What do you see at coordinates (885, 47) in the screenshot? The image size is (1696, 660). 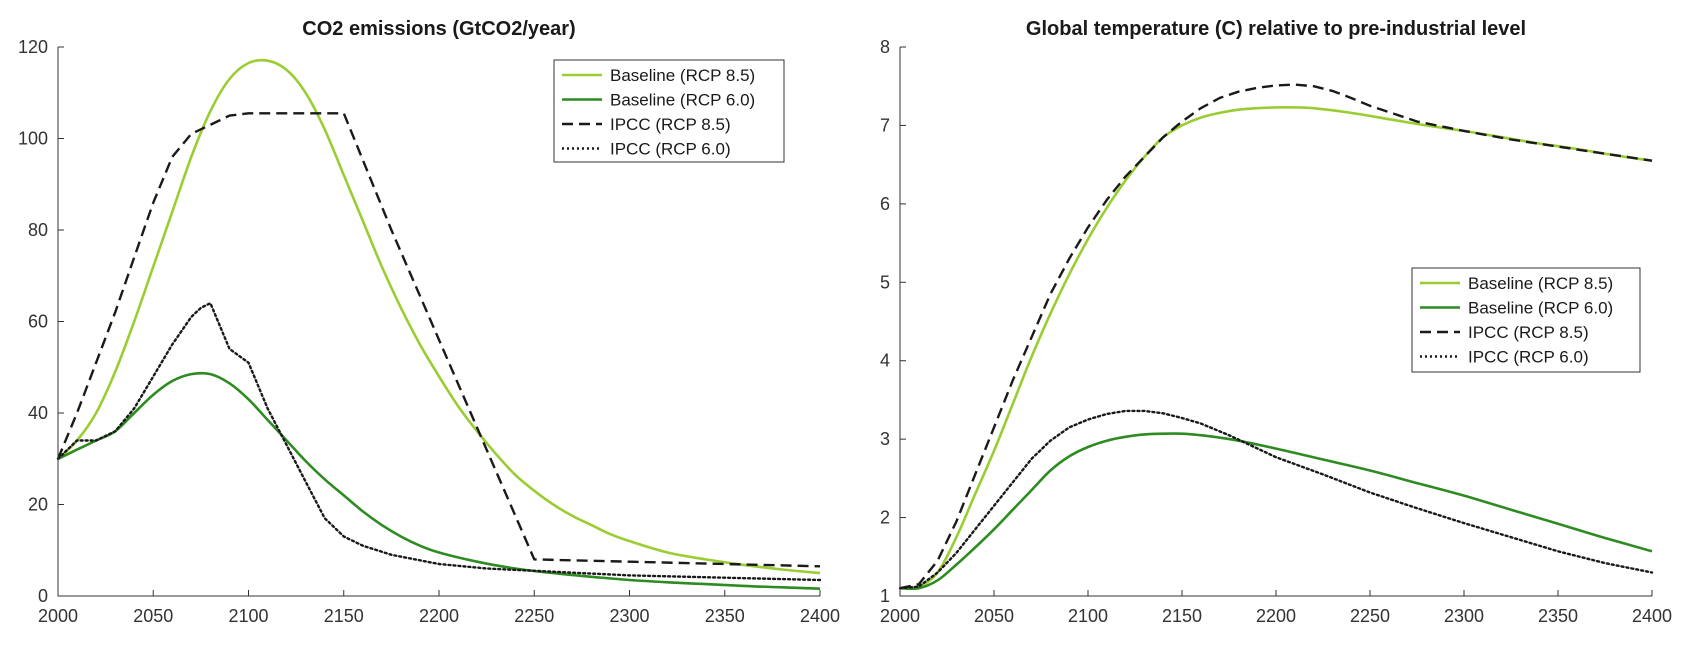 I see `y-tick-label: 8` at bounding box center [885, 47].